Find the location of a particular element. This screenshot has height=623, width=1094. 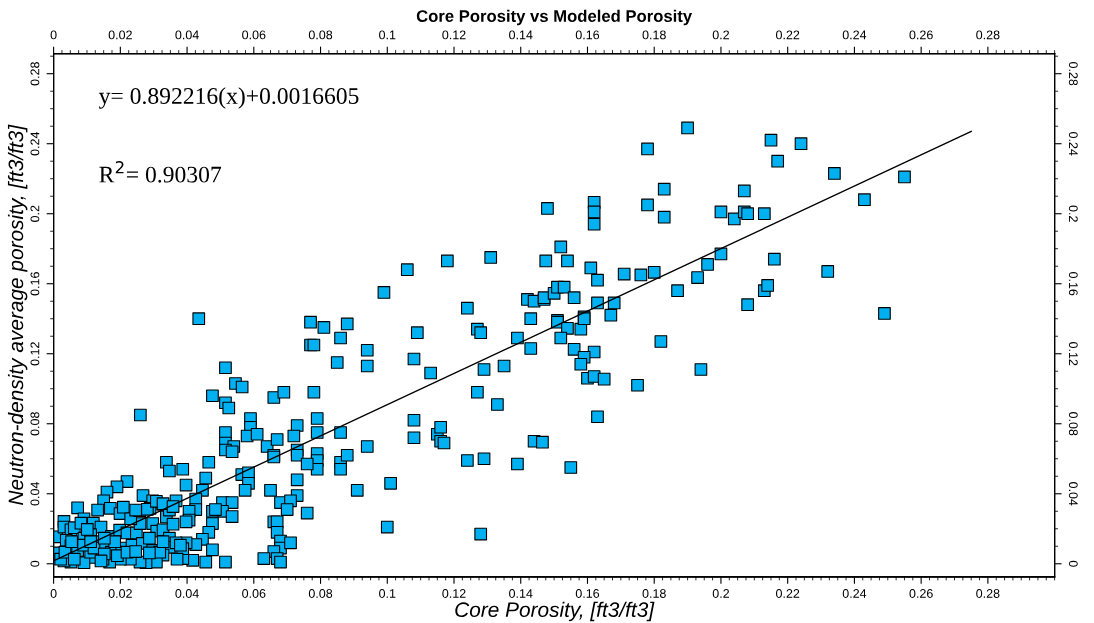

x-tick-label: 0.14 is located at coordinates (521, 593).